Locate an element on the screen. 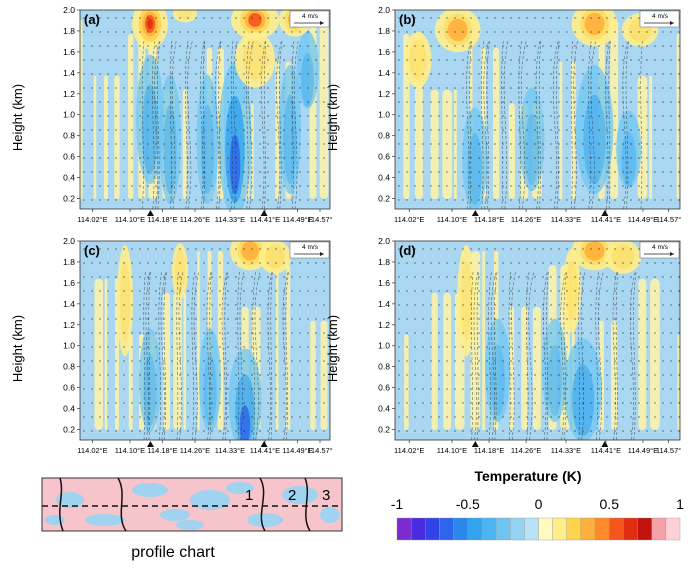 This screenshot has width=691, height=577. x-tick-label: 114.18°E is located at coordinates (162, 450).